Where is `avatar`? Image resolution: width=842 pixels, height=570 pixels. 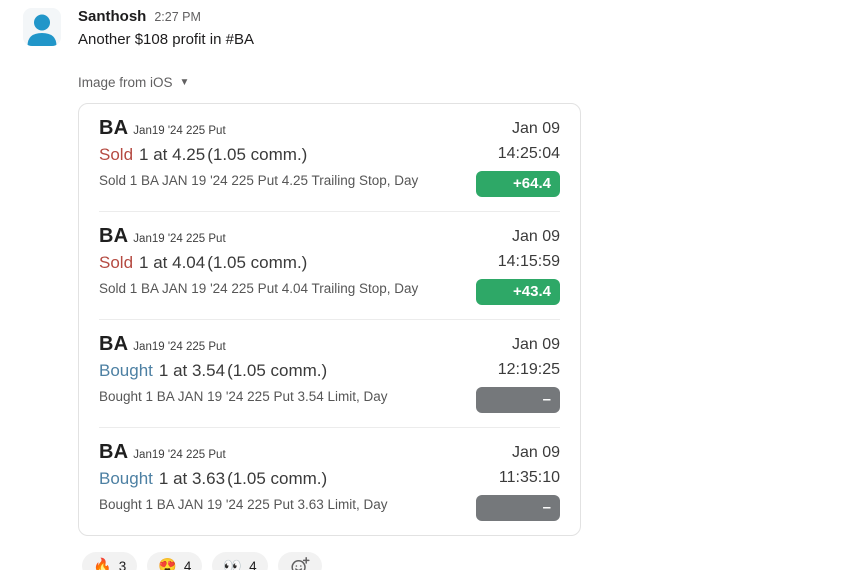 avatar is located at coordinates (42, 27).